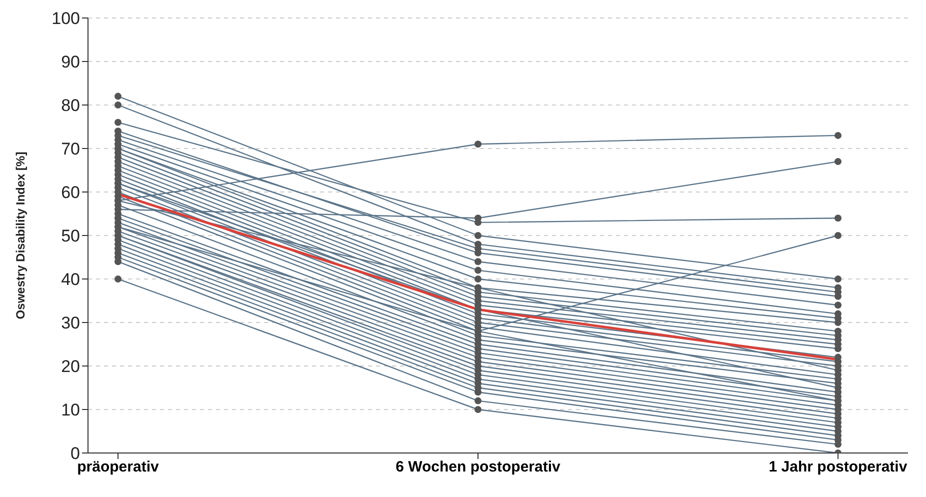 Image resolution: width=926 pixels, height=497 pixels. What do you see at coordinates (70, 236) in the screenshot?
I see `y-tick-label: 50` at bounding box center [70, 236].